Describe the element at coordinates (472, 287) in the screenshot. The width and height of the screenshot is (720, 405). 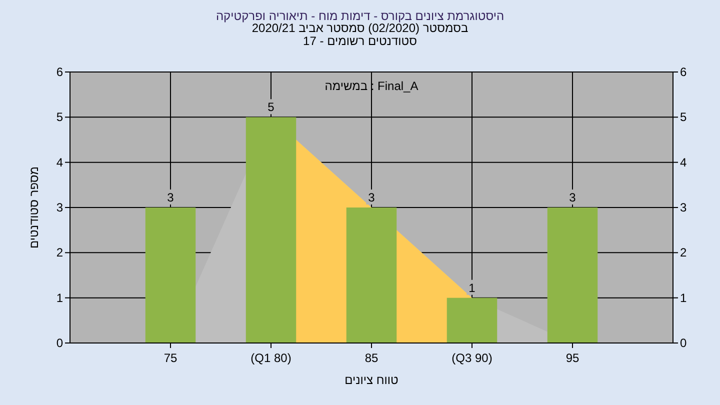
I see `data-label: 1` at that location.